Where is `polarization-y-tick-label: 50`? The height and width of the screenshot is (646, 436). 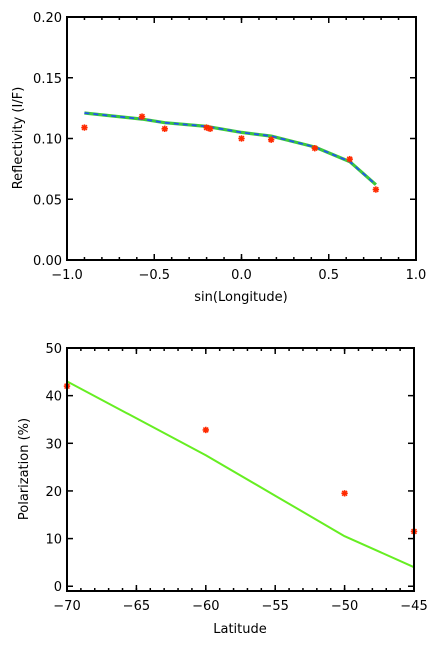
polarization-y-tick-label: 50 is located at coordinates (53, 349).